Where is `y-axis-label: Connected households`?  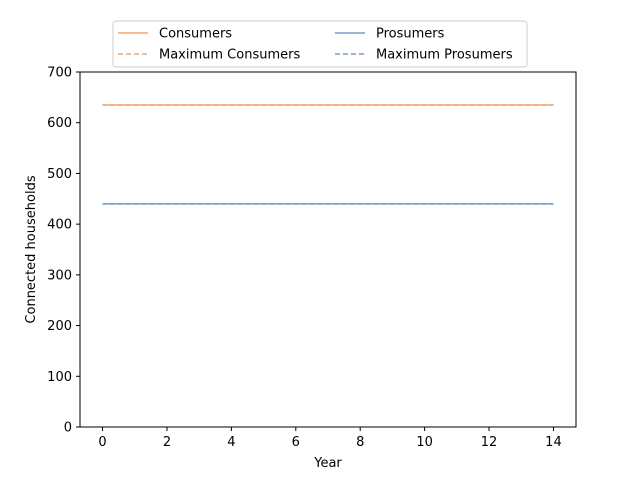
y-axis-label: Connected households is located at coordinates (31, 249).